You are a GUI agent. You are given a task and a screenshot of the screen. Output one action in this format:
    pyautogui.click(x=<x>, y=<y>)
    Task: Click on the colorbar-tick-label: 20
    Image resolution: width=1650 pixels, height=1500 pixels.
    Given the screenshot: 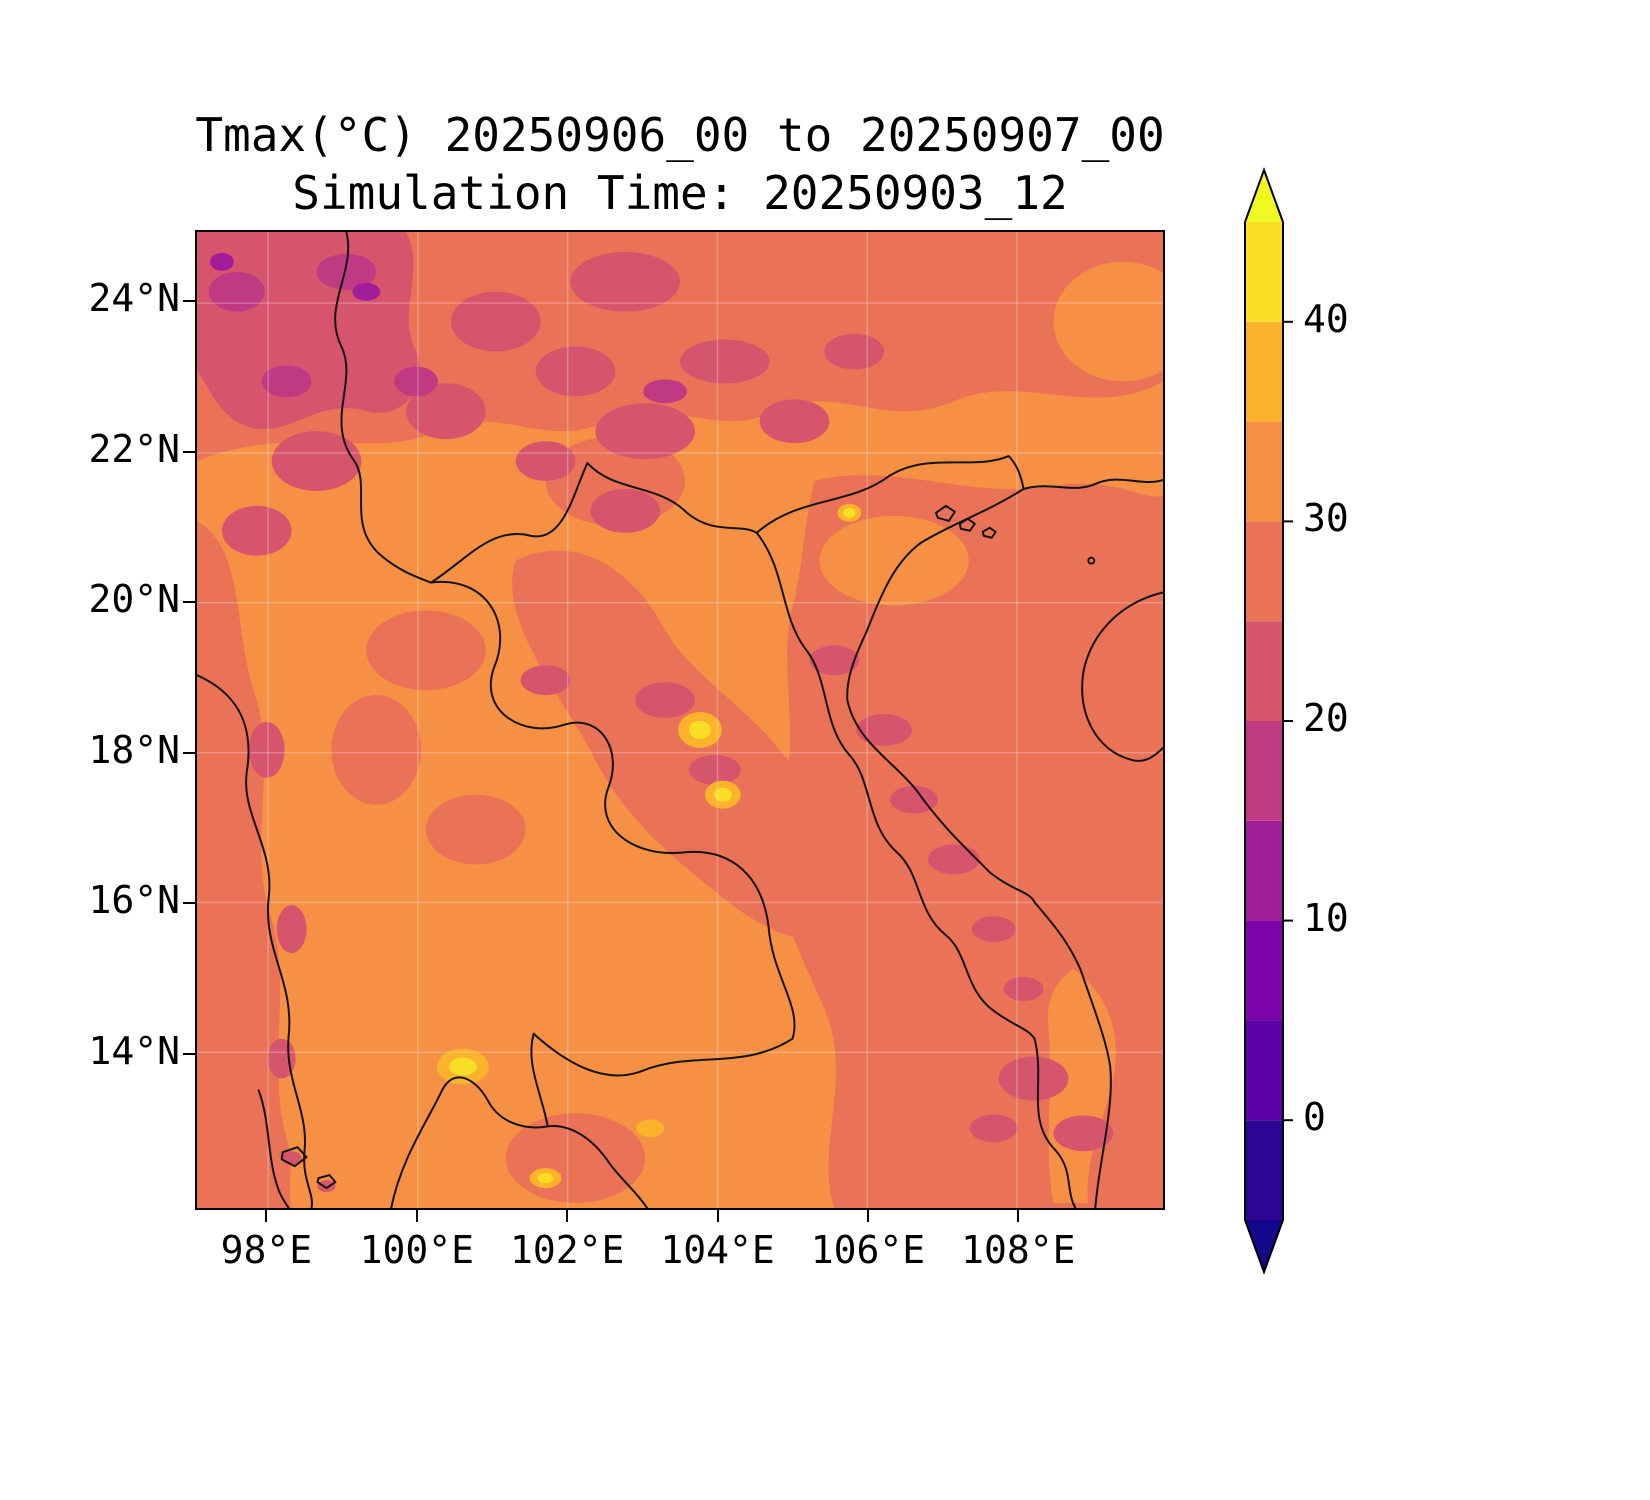 What is the action you would take?
    pyautogui.click(x=1326, y=718)
    